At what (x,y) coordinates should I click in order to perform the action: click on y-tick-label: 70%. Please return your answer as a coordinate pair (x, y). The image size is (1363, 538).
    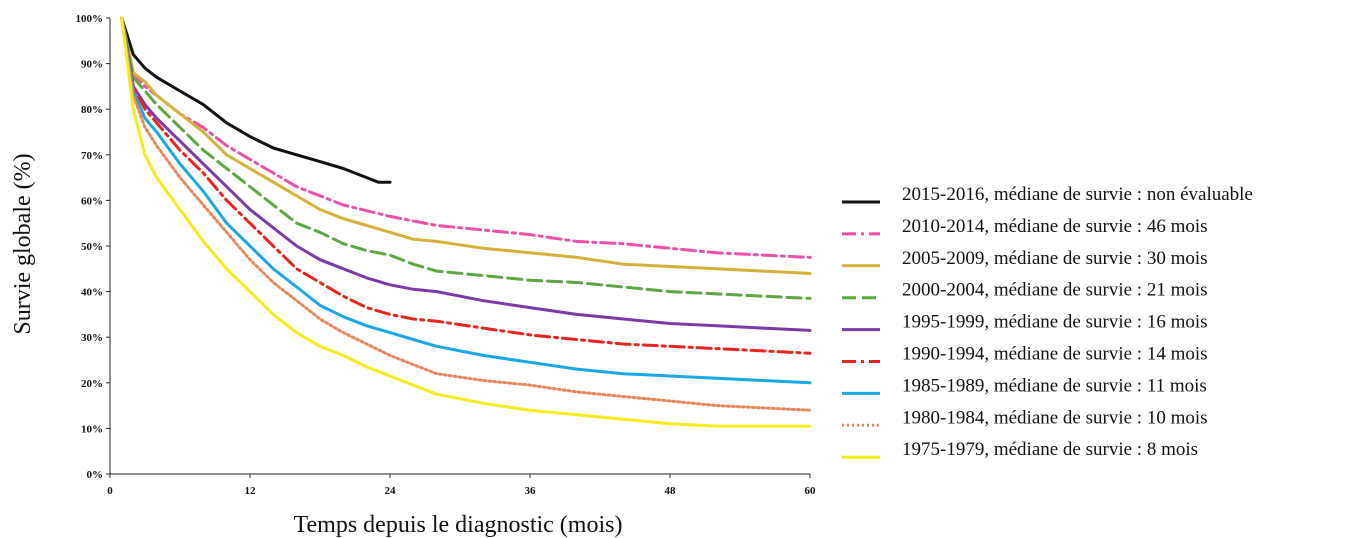
    Looking at the image, I should click on (92, 156).